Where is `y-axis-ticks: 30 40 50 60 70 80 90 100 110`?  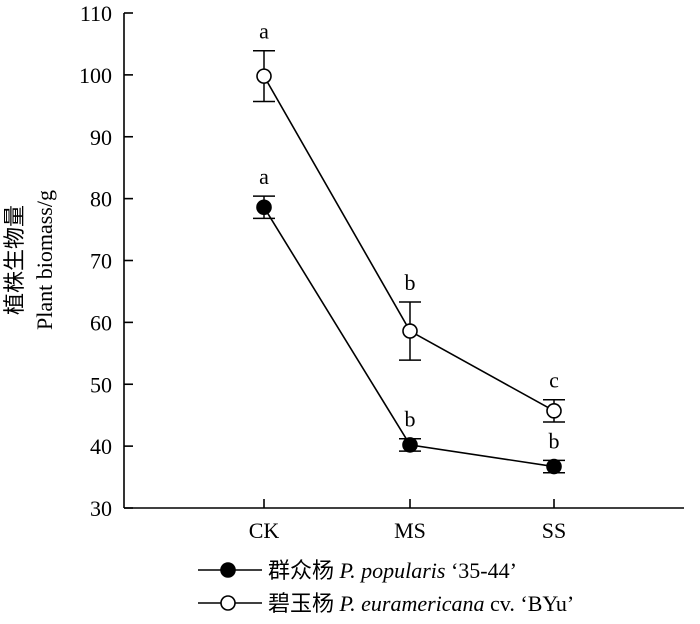
y-axis-ticks: 30 40 50 60 70 80 90 100 110 is located at coordinates (106, 261).